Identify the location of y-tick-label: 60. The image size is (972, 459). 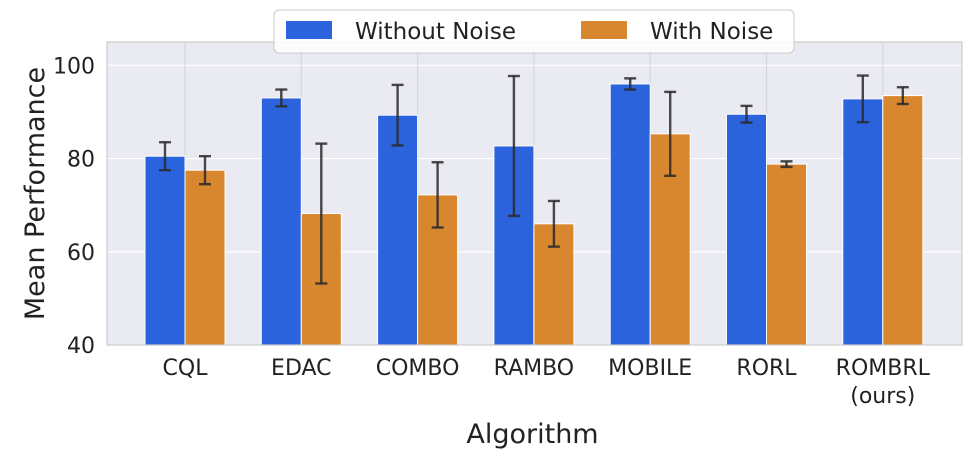
(81, 253).